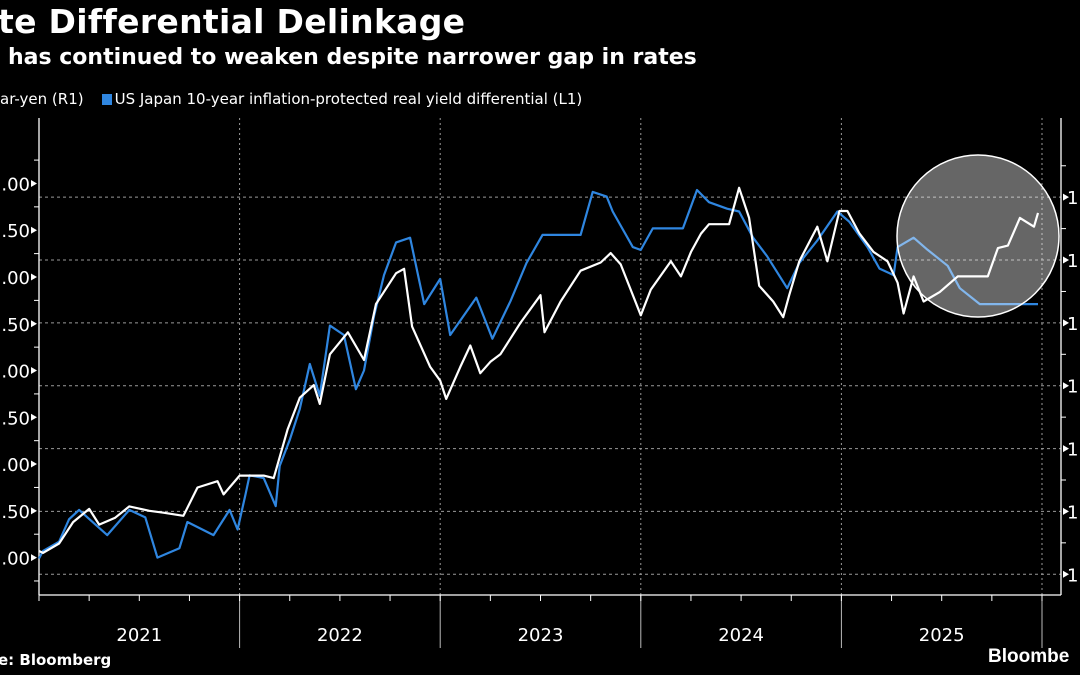  What do you see at coordinates (106, 99) in the screenshot?
I see `legend-swatch-real-yield` at bounding box center [106, 99].